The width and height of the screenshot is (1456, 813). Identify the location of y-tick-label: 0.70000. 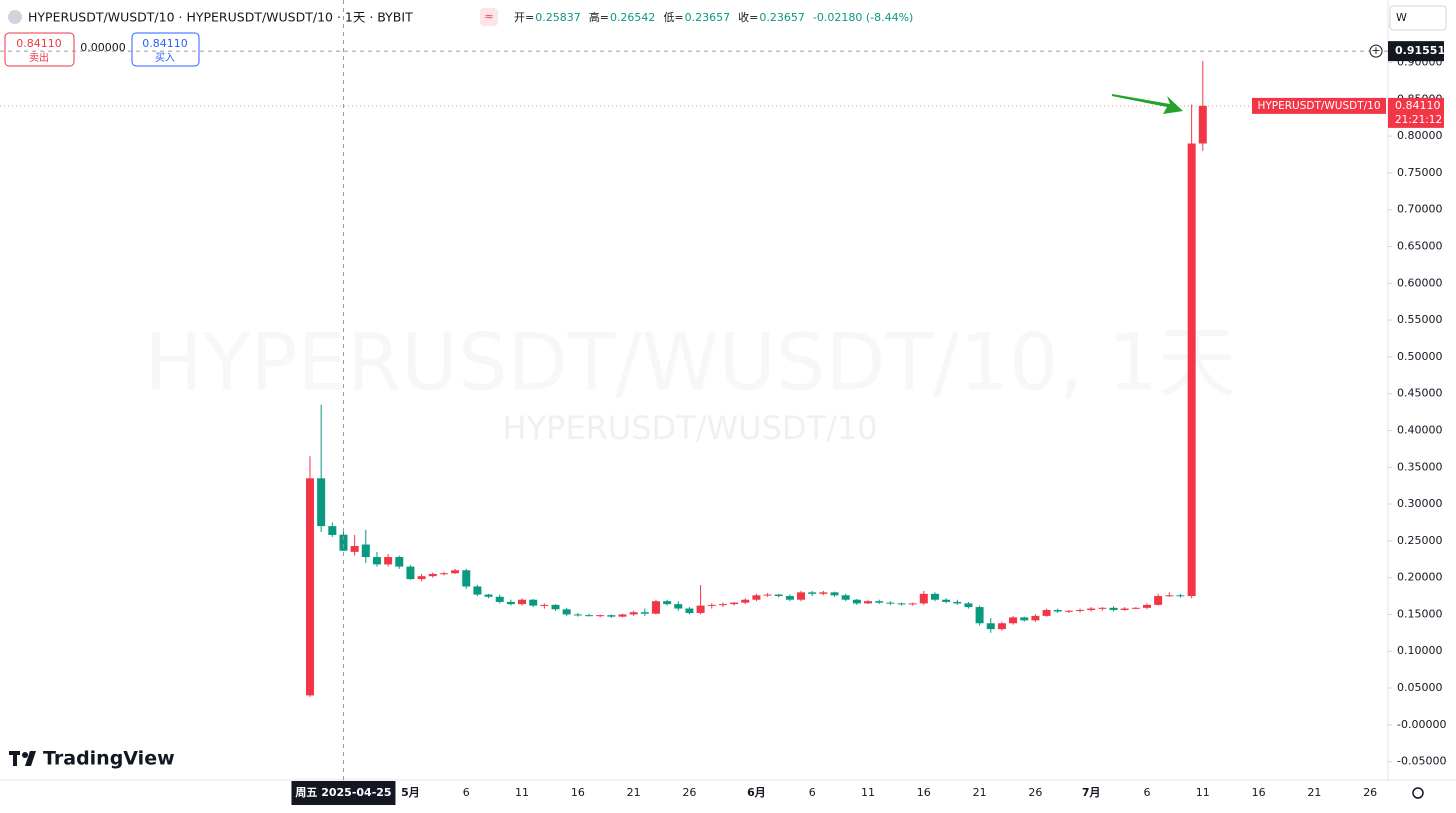
(1420, 209).